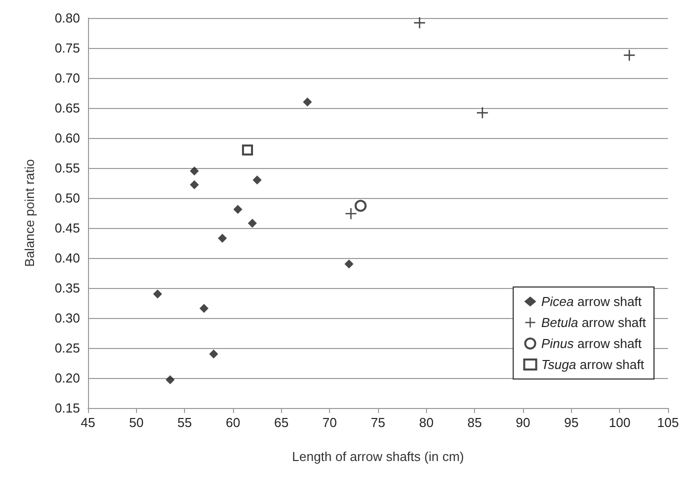 The image size is (694, 479). Describe the element at coordinates (67, 198) in the screenshot. I see `y-tick-label: 0.50` at that location.